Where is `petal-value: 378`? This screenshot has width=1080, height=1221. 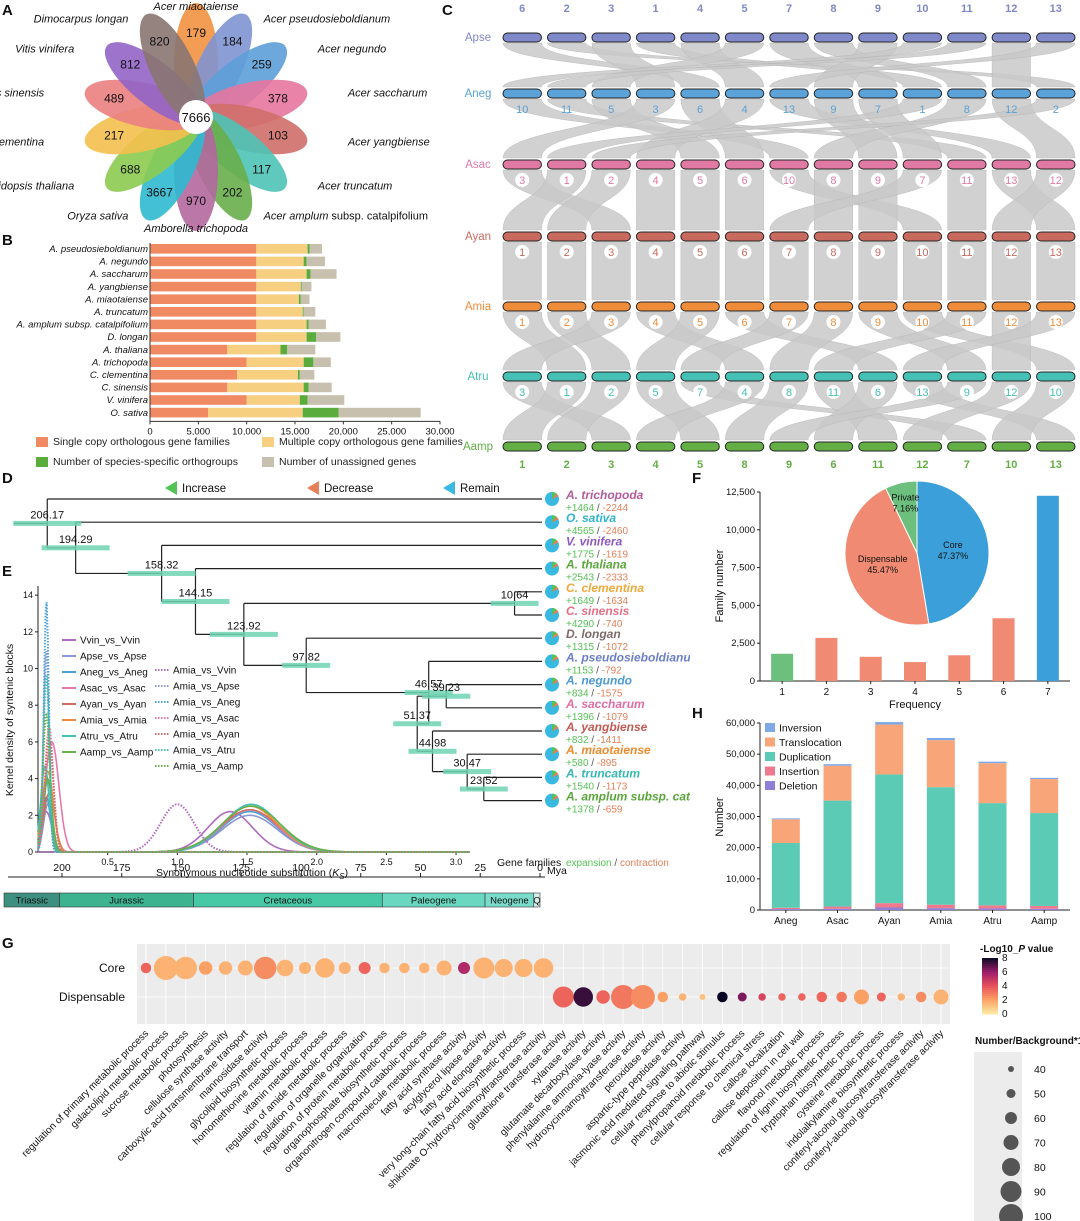 petal-value: 378 is located at coordinates (278, 98).